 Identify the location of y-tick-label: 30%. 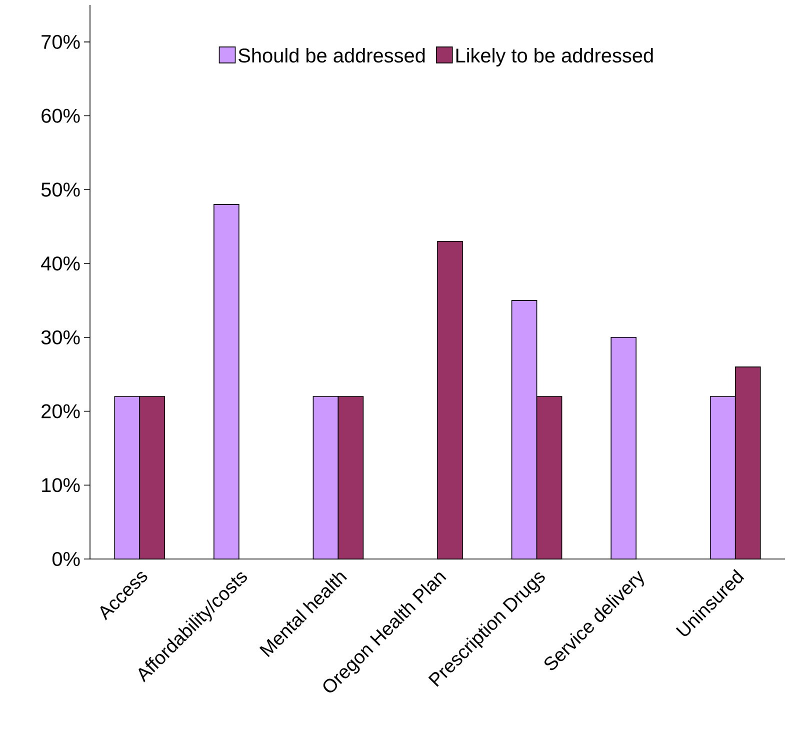
(60, 337).